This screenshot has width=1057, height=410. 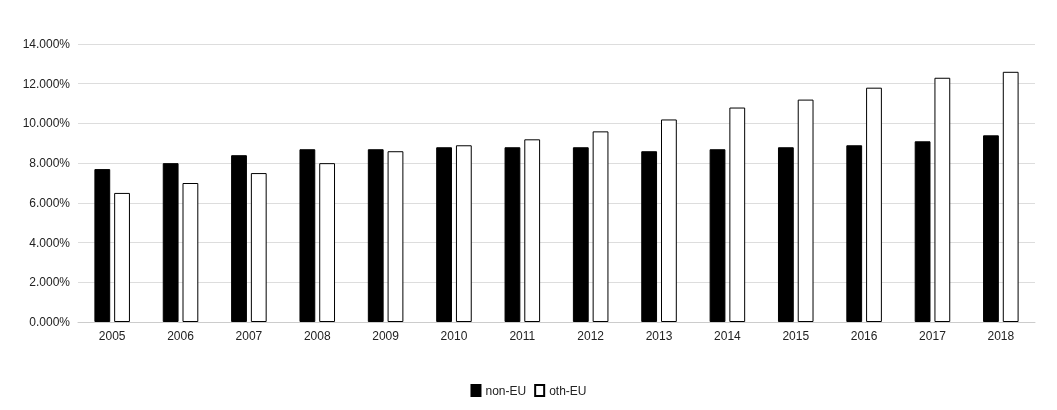 I want to click on x-tick-label: 2005, so click(x=112, y=336).